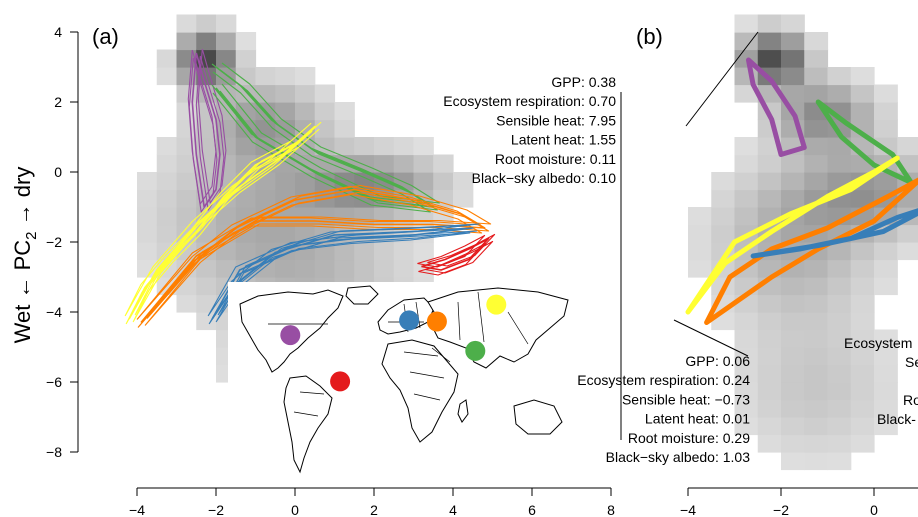 The width and height of the screenshot is (918, 517). What do you see at coordinates (216, 509) in the screenshot?
I see `x-tick-label-a: −2` at bounding box center [216, 509].